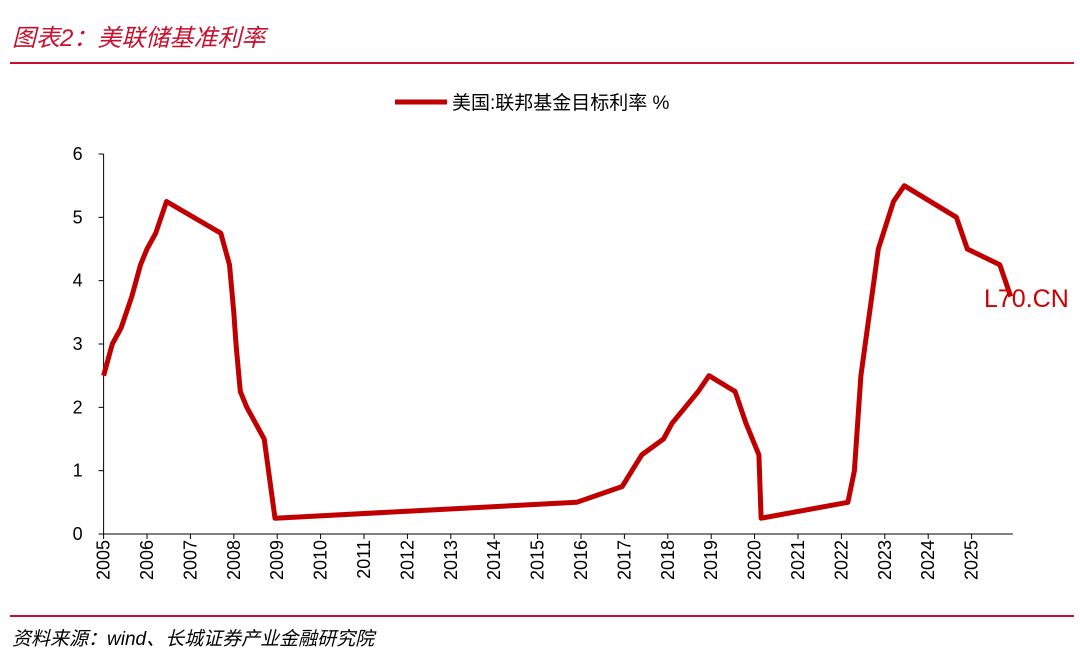  Describe the element at coordinates (147, 560) in the screenshot. I see `x-tick-label: 2006` at that location.